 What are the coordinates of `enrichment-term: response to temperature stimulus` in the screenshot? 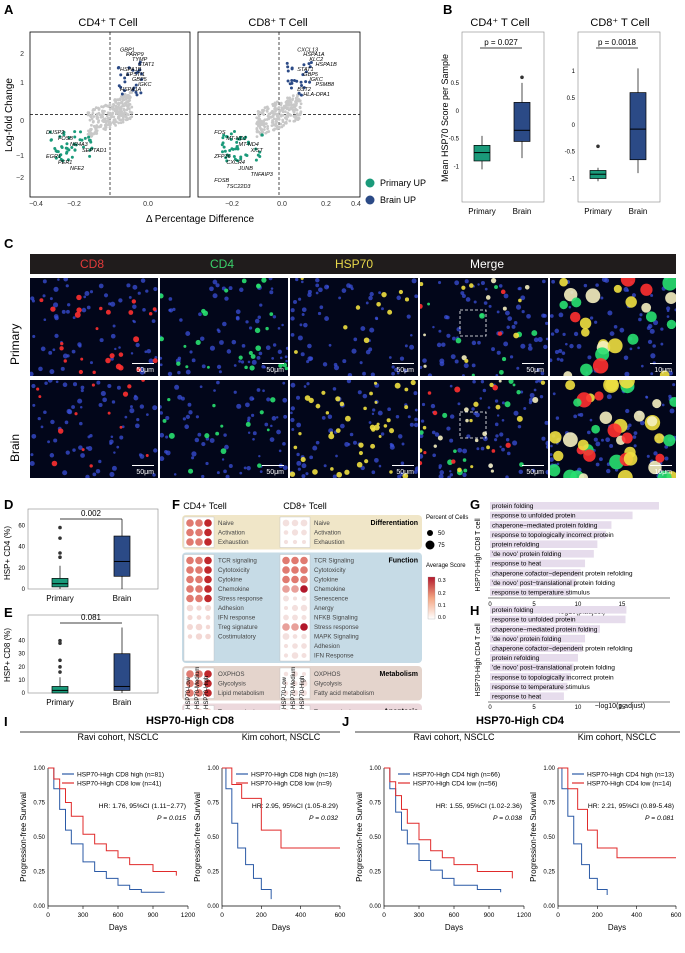 It's located at (541, 593).